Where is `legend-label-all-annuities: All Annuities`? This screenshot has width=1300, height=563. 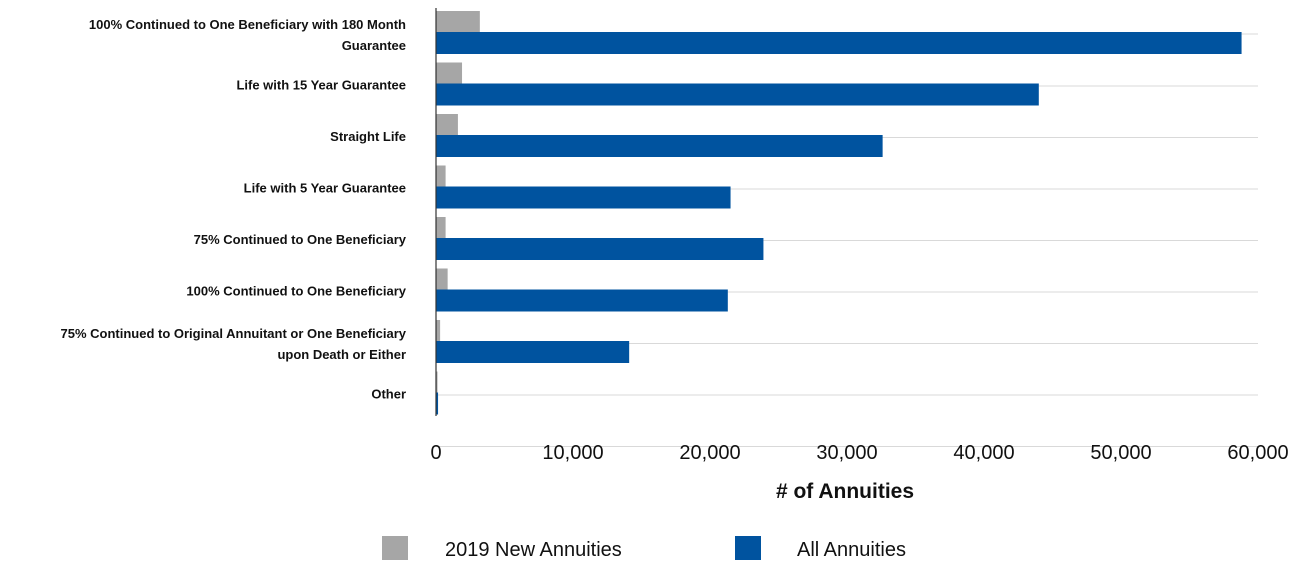 legend-label-all-annuities: All Annuities is located at coordinates (851, 550).